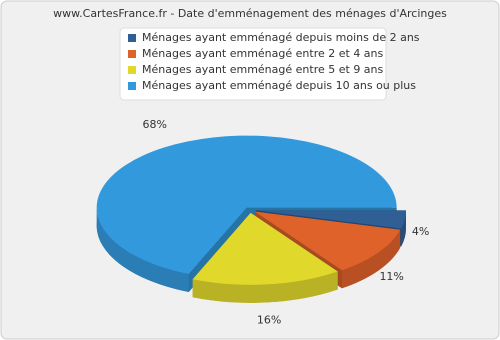 Image resolution: width=500 pixels, height=340 pixels. What do you see at coordinates (154, 124) in the screenshot?
I see `data-label: 68%` at bounding box center [154, 124].